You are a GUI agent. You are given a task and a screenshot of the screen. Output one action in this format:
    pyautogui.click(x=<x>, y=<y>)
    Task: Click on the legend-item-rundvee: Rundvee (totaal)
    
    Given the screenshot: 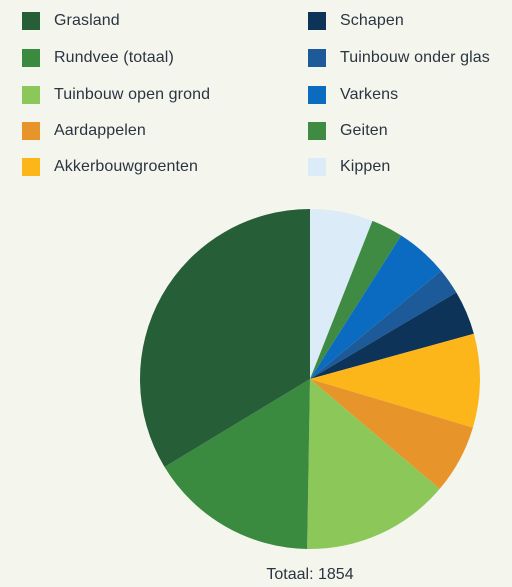 What is the action you would take?
    pyautogui.click(x=98, y=58)
    